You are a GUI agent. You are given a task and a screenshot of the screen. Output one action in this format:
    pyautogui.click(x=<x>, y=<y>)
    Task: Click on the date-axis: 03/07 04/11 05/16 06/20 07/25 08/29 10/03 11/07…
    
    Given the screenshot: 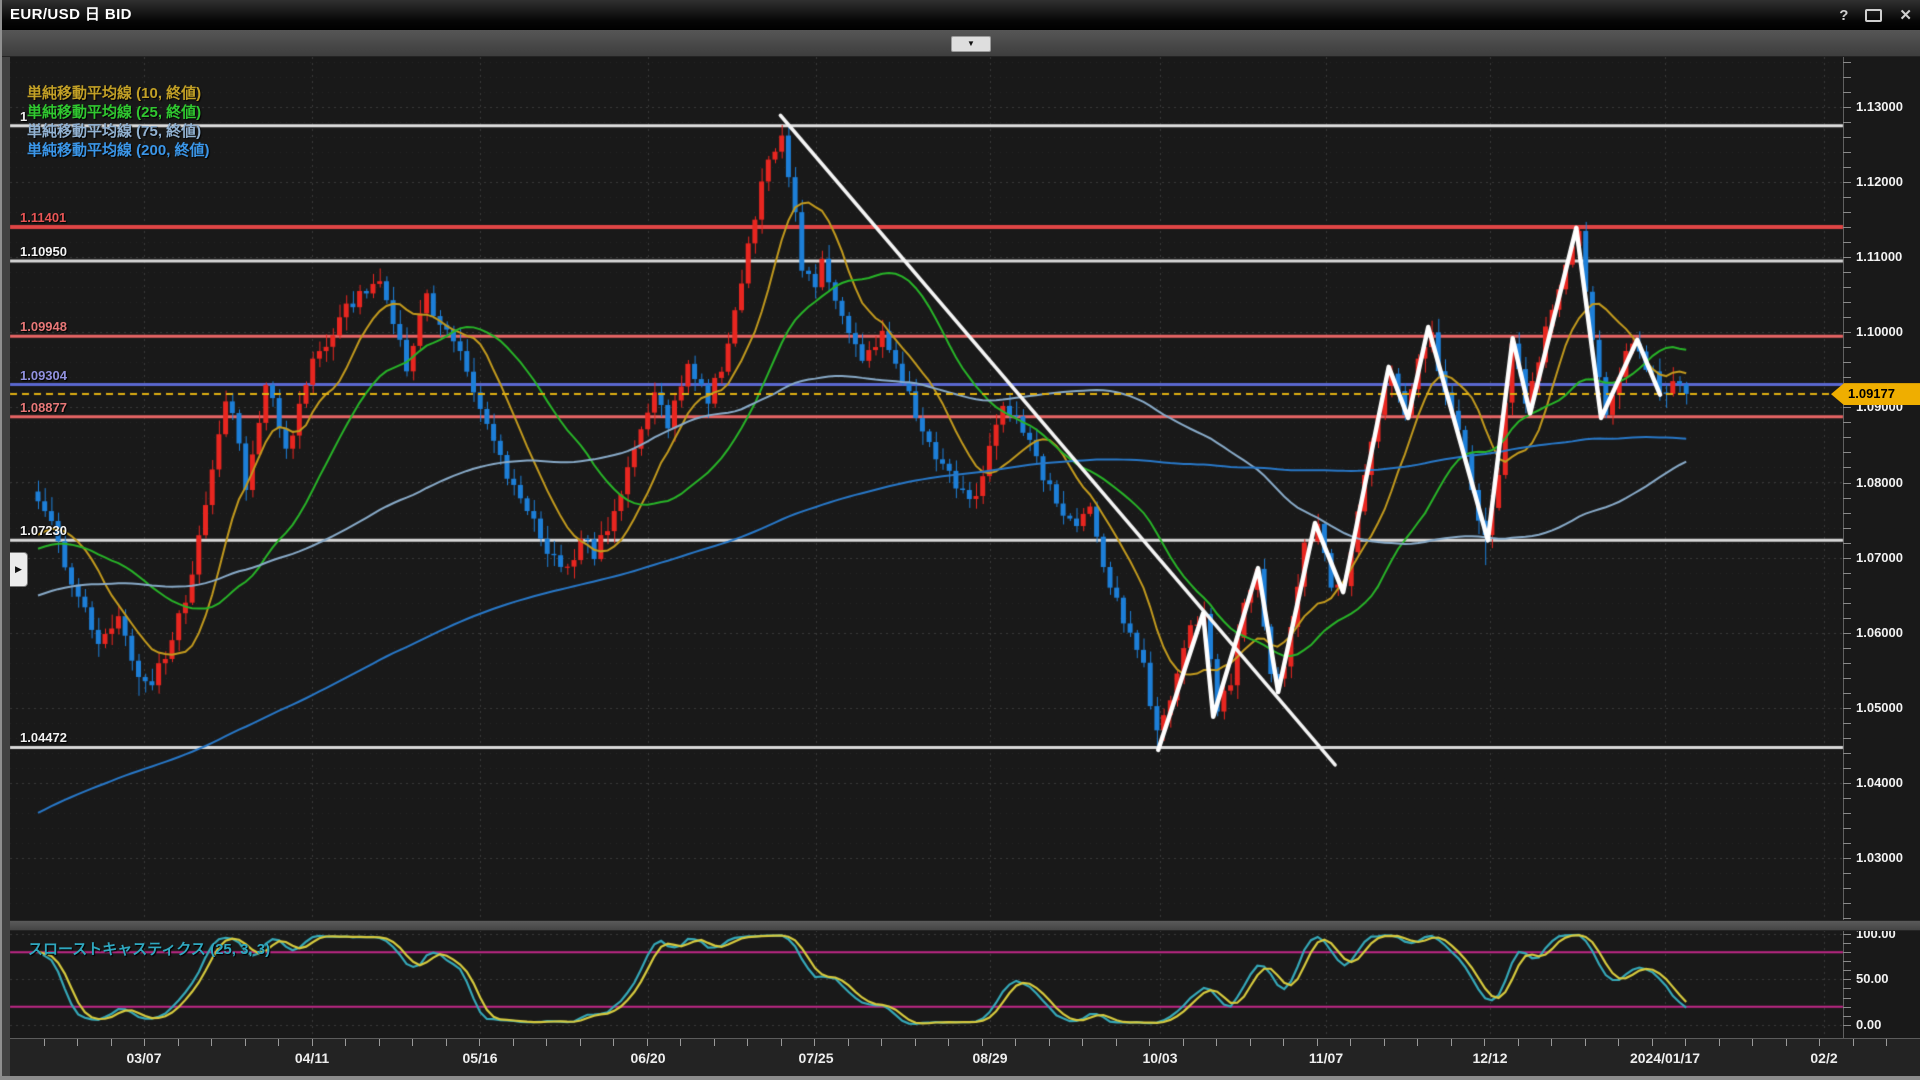 What is the action you would take?
    pyautogui.click(x=961, y=1057)
    